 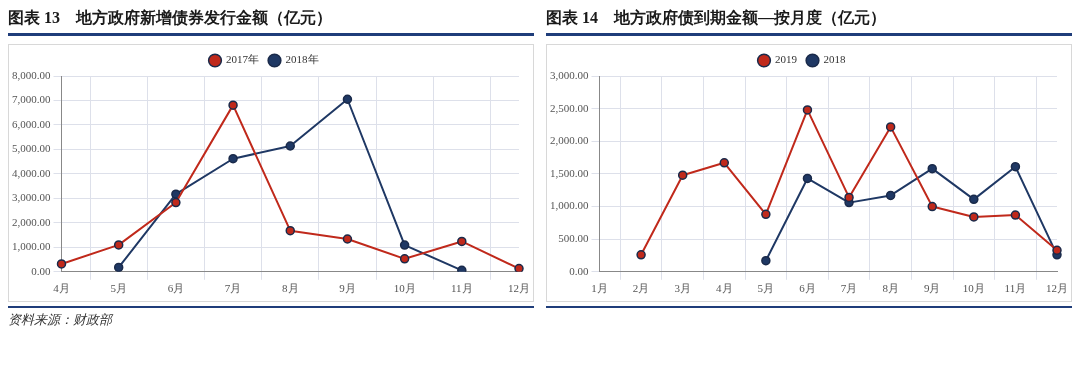 I want to click on legend-label: 2018年, so click(x=302, y=59).